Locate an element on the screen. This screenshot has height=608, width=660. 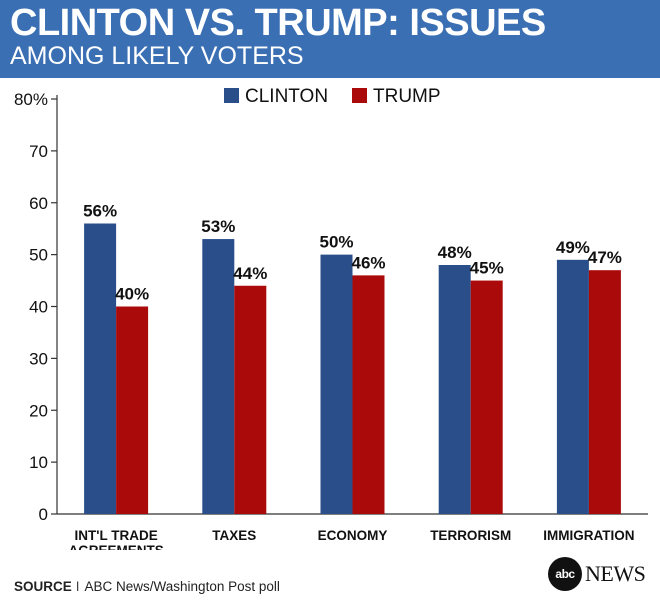
x-category-label: INT'L TRADE is located at coordinates (115, 535).